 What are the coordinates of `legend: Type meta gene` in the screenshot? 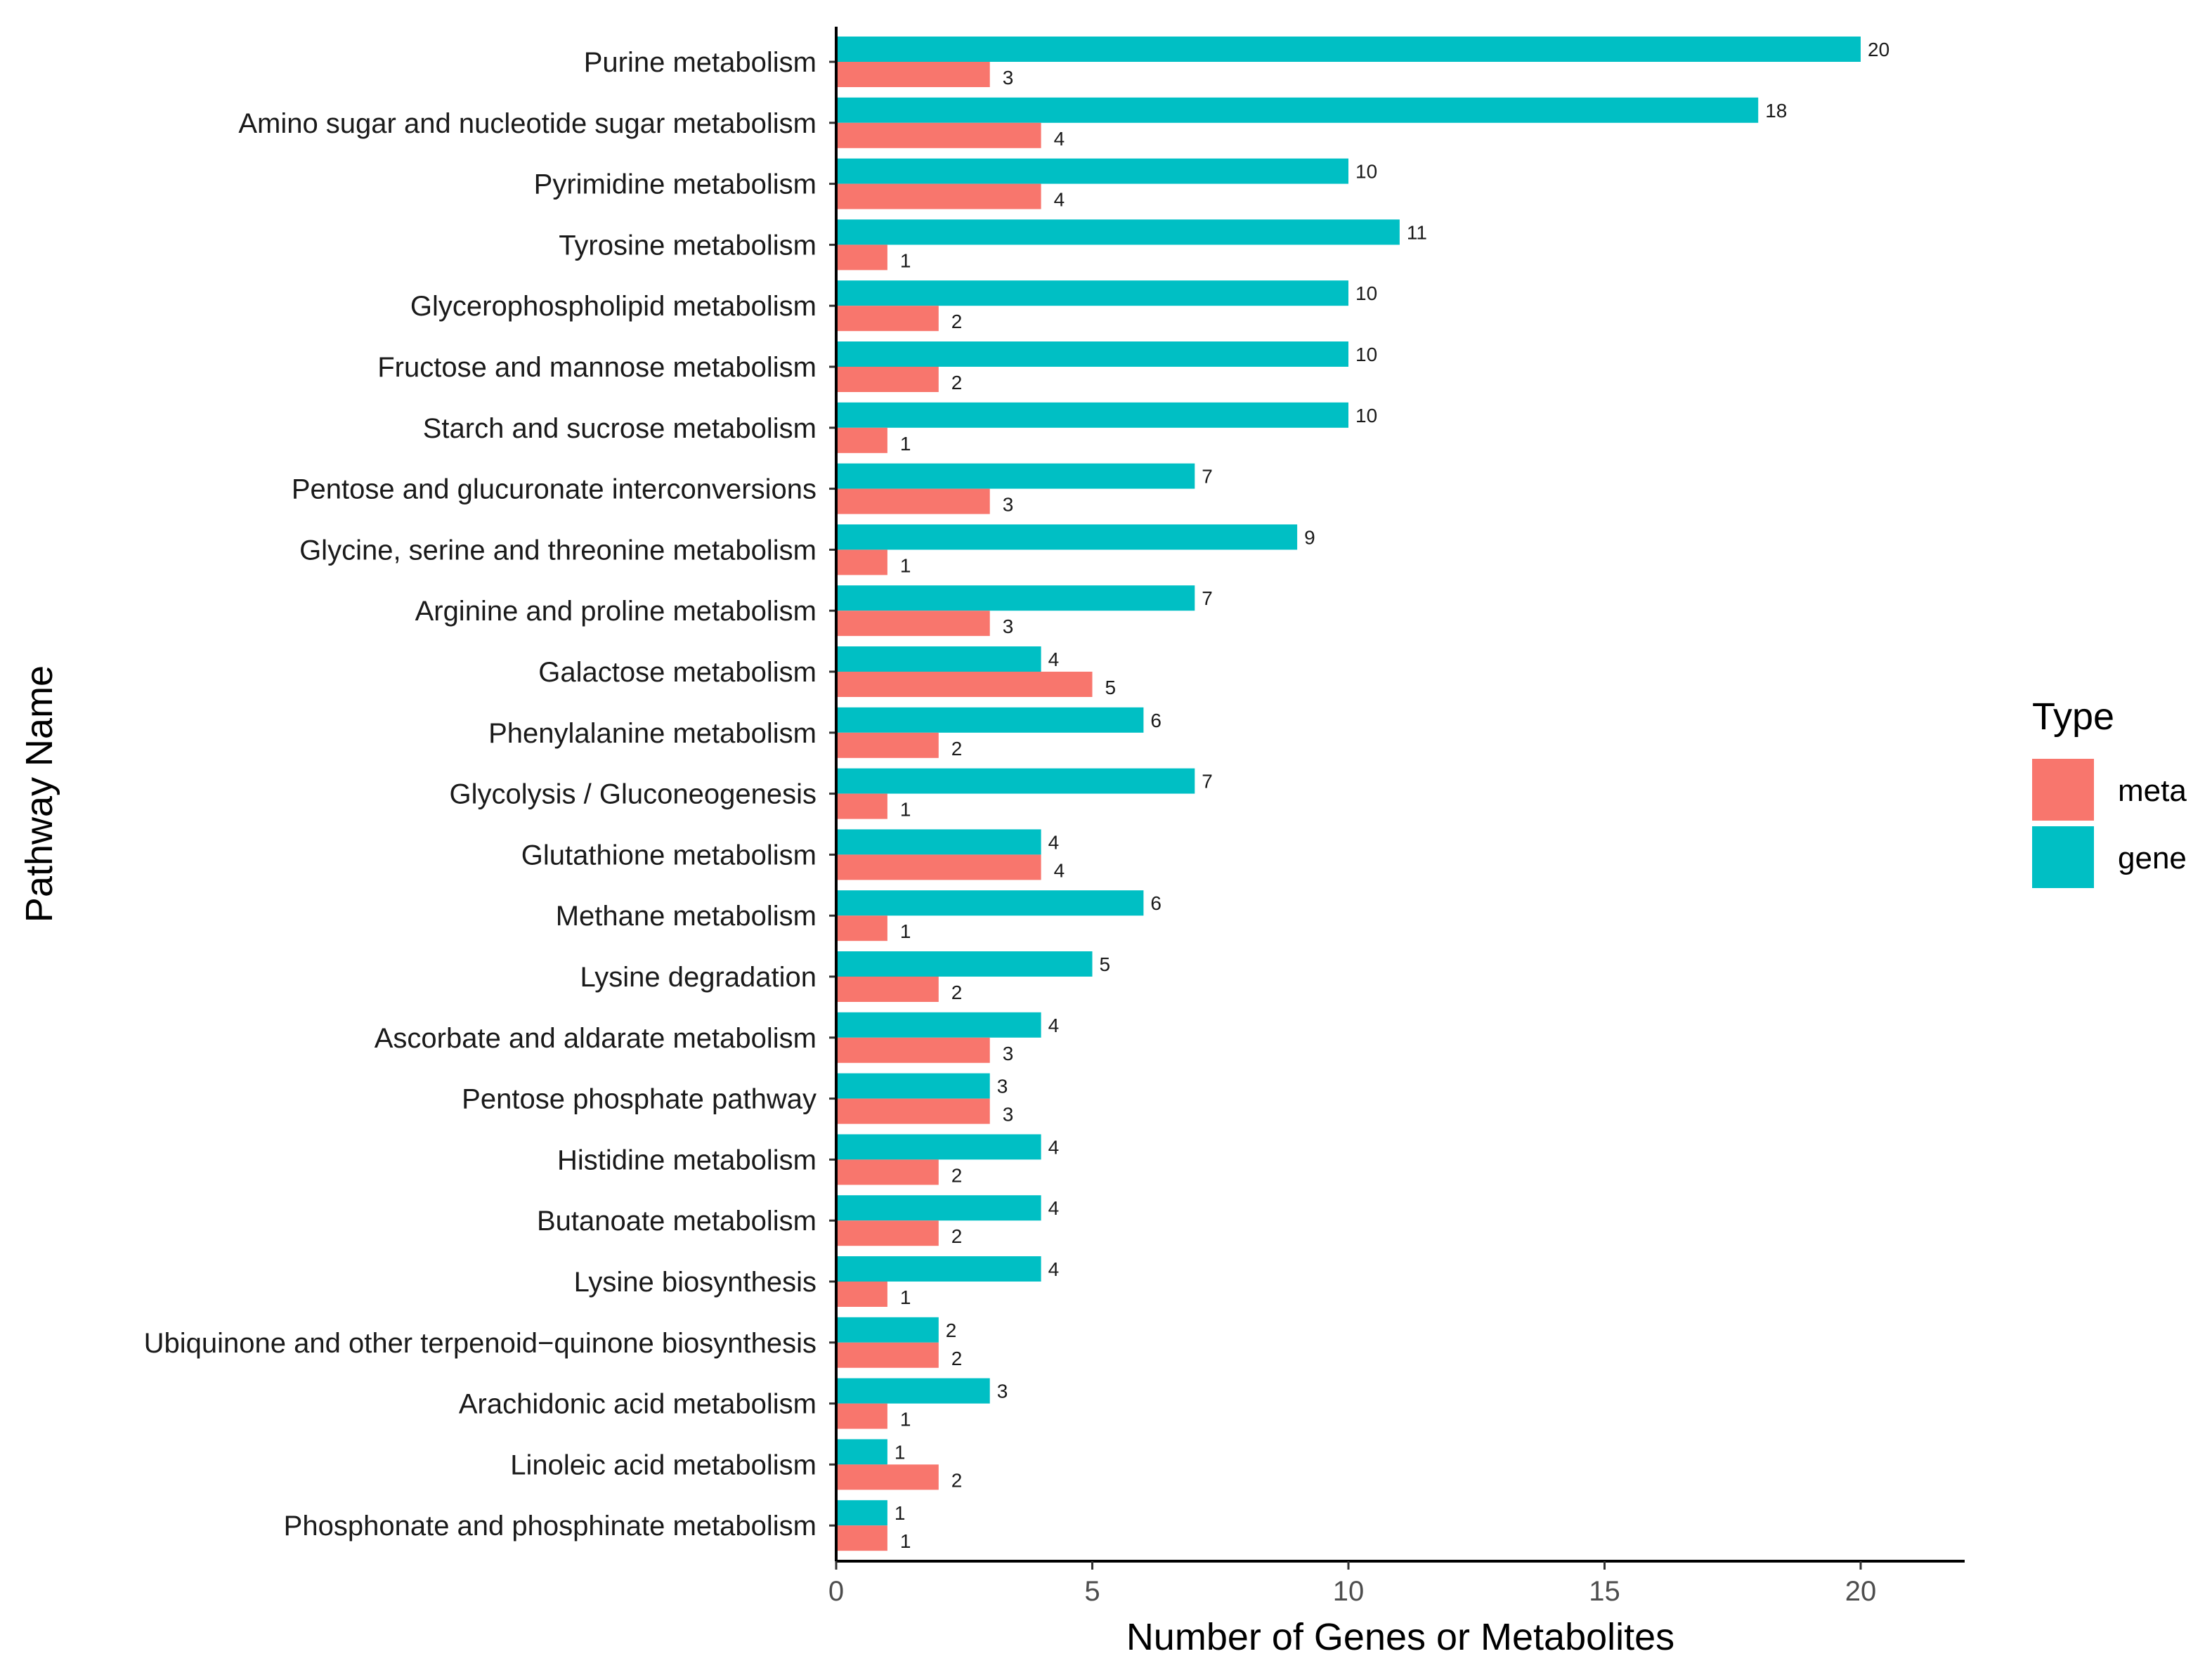 It's located at (2109, 792).